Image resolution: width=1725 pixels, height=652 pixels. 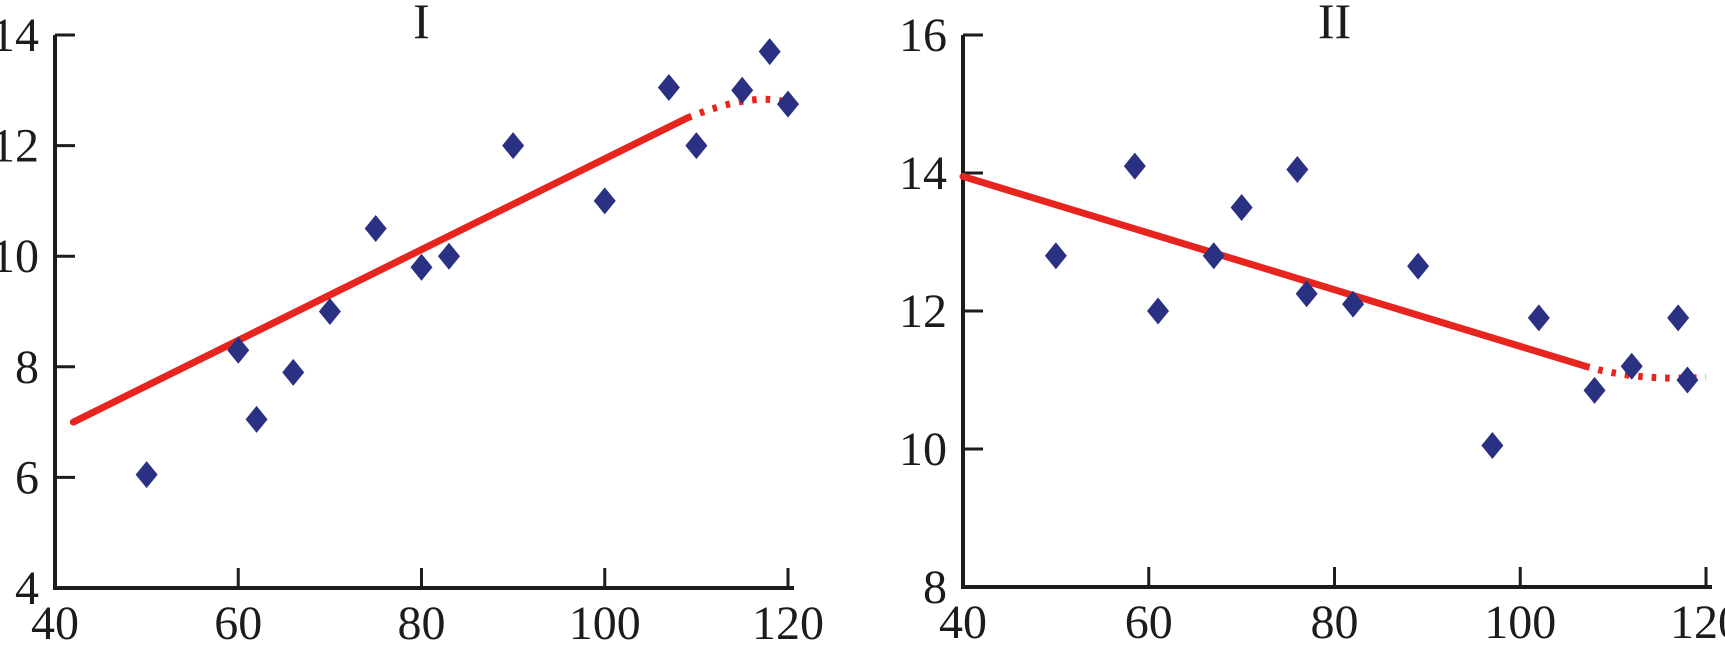 What do you see at coordinates (923, 35) in the screenshot?
I see `y-tick-label: 16` at bounding box center [923, 35].